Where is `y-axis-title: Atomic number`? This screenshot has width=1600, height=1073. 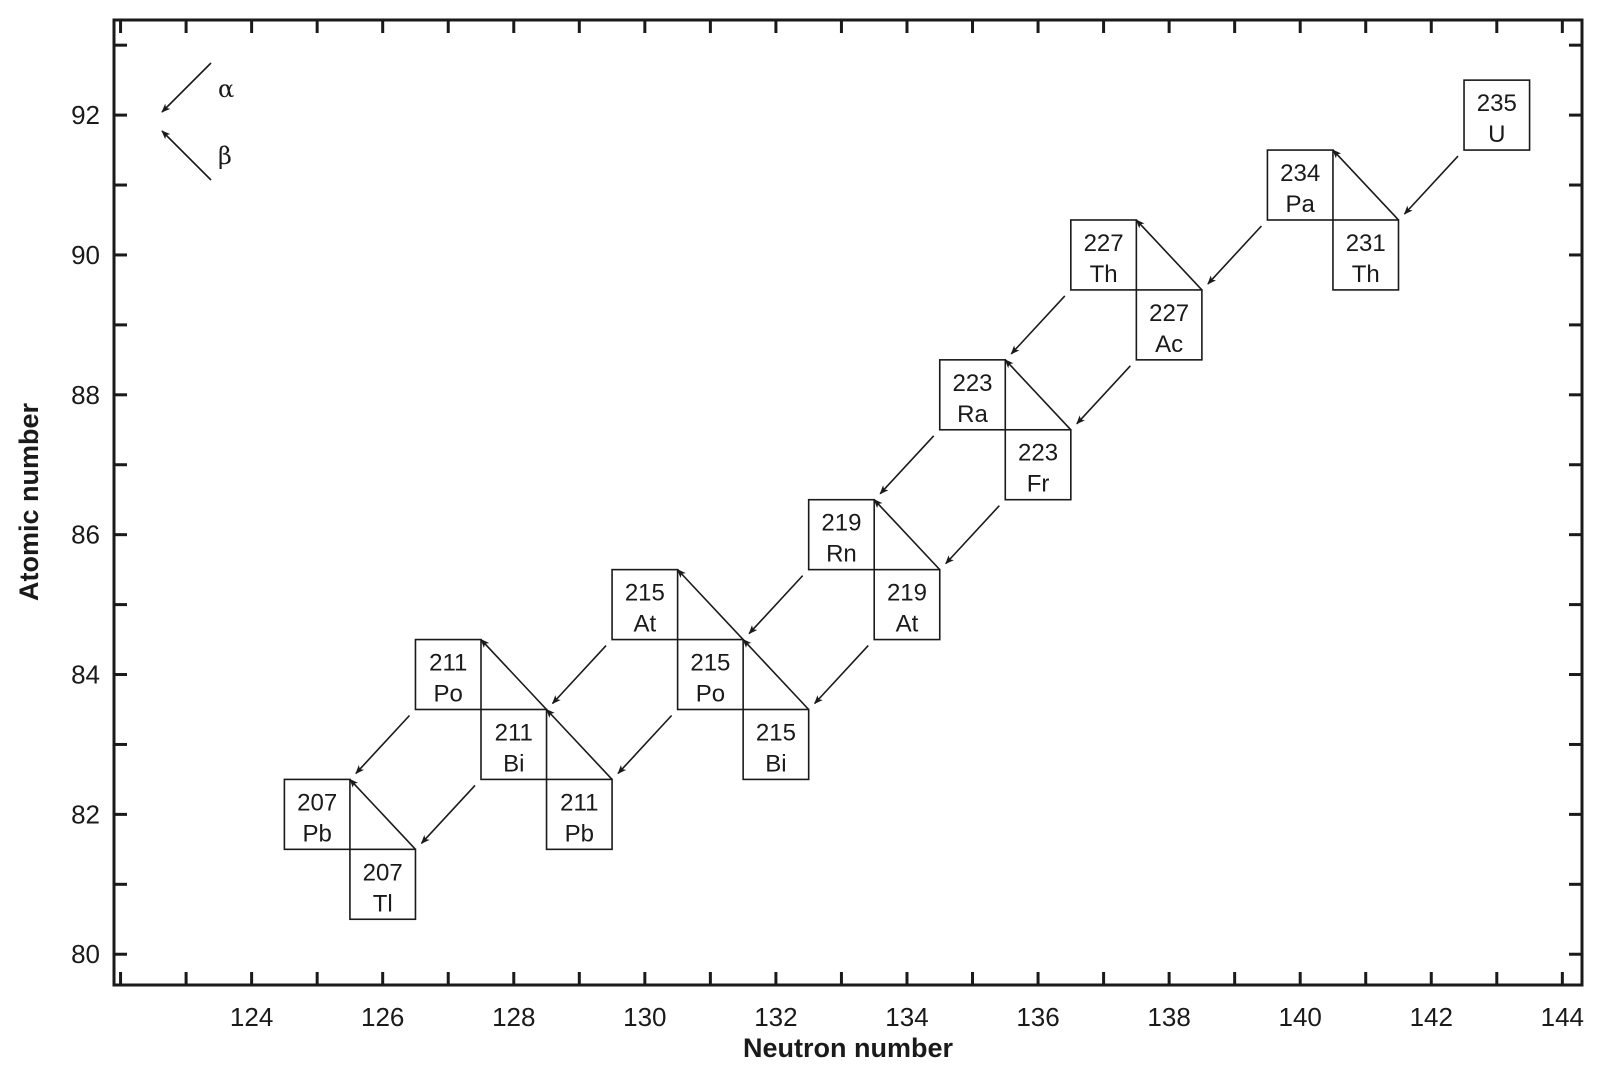
y-axis-title: Atomic number is located at coordinates (29, 502).